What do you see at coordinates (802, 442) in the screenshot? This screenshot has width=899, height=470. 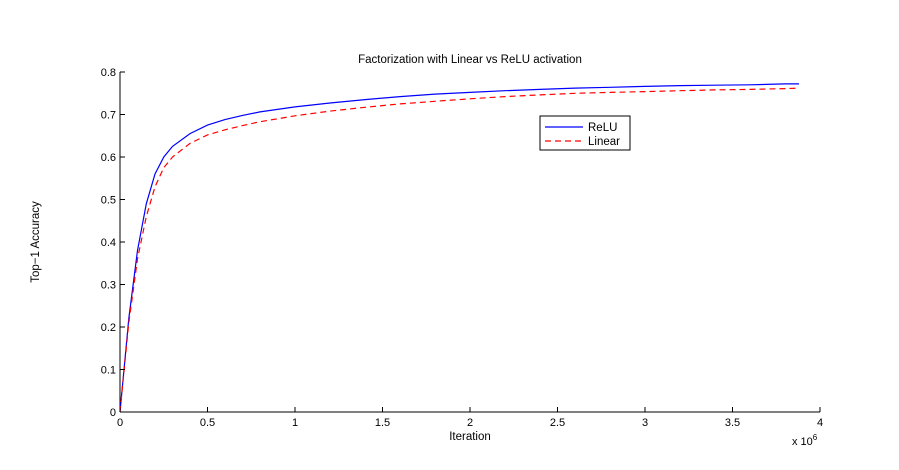 I see `x-axis-exponent-base: x 10` at bounding box center [802, 442].